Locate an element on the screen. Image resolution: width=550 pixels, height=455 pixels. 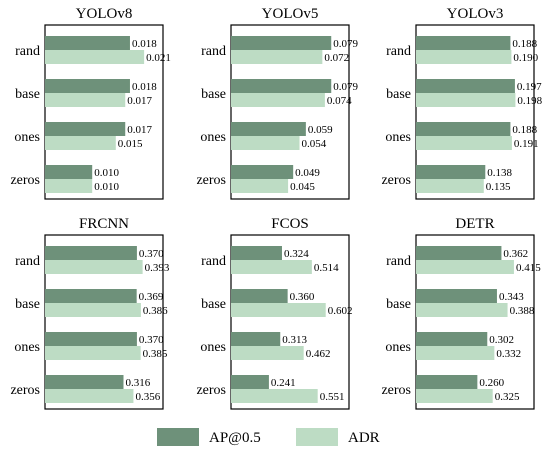
legend-label: ADR is located at coordinates (364, 438).